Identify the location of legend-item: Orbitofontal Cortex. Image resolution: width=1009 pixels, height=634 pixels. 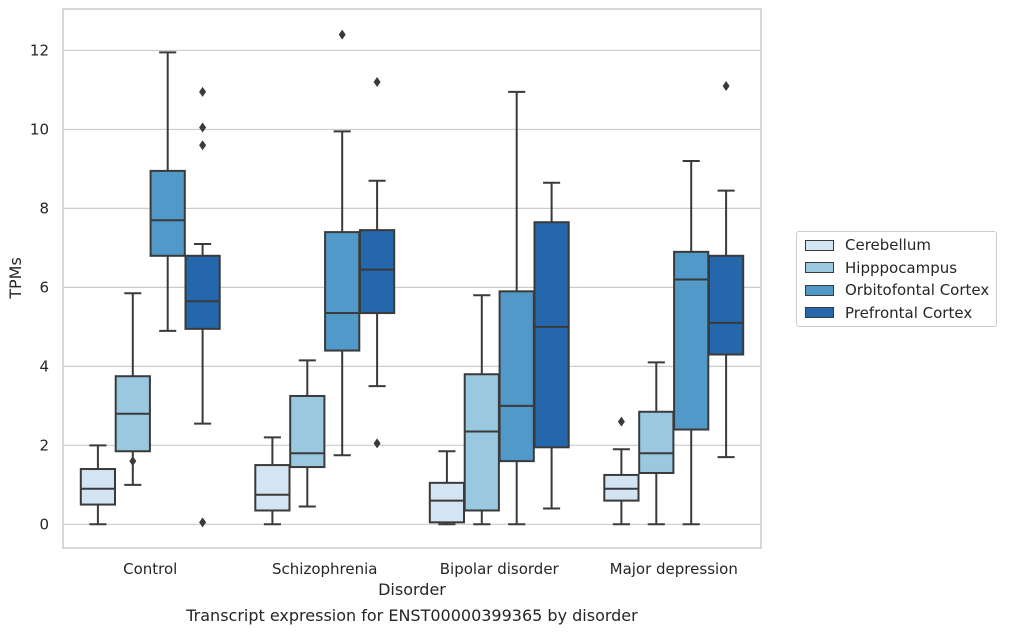
(897, 290).